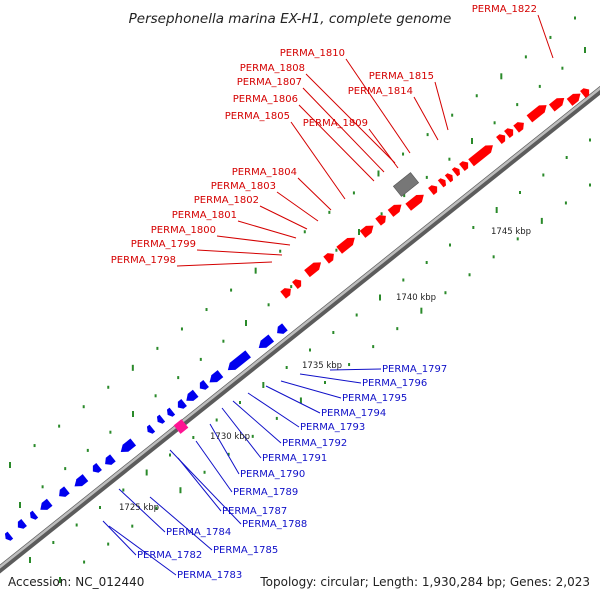 This screenshot has height=600, width=600. Describe the element at coordinates (374, 398) in the screenshot. I see `reverse-gene-label: PERMA_1795` at that location.